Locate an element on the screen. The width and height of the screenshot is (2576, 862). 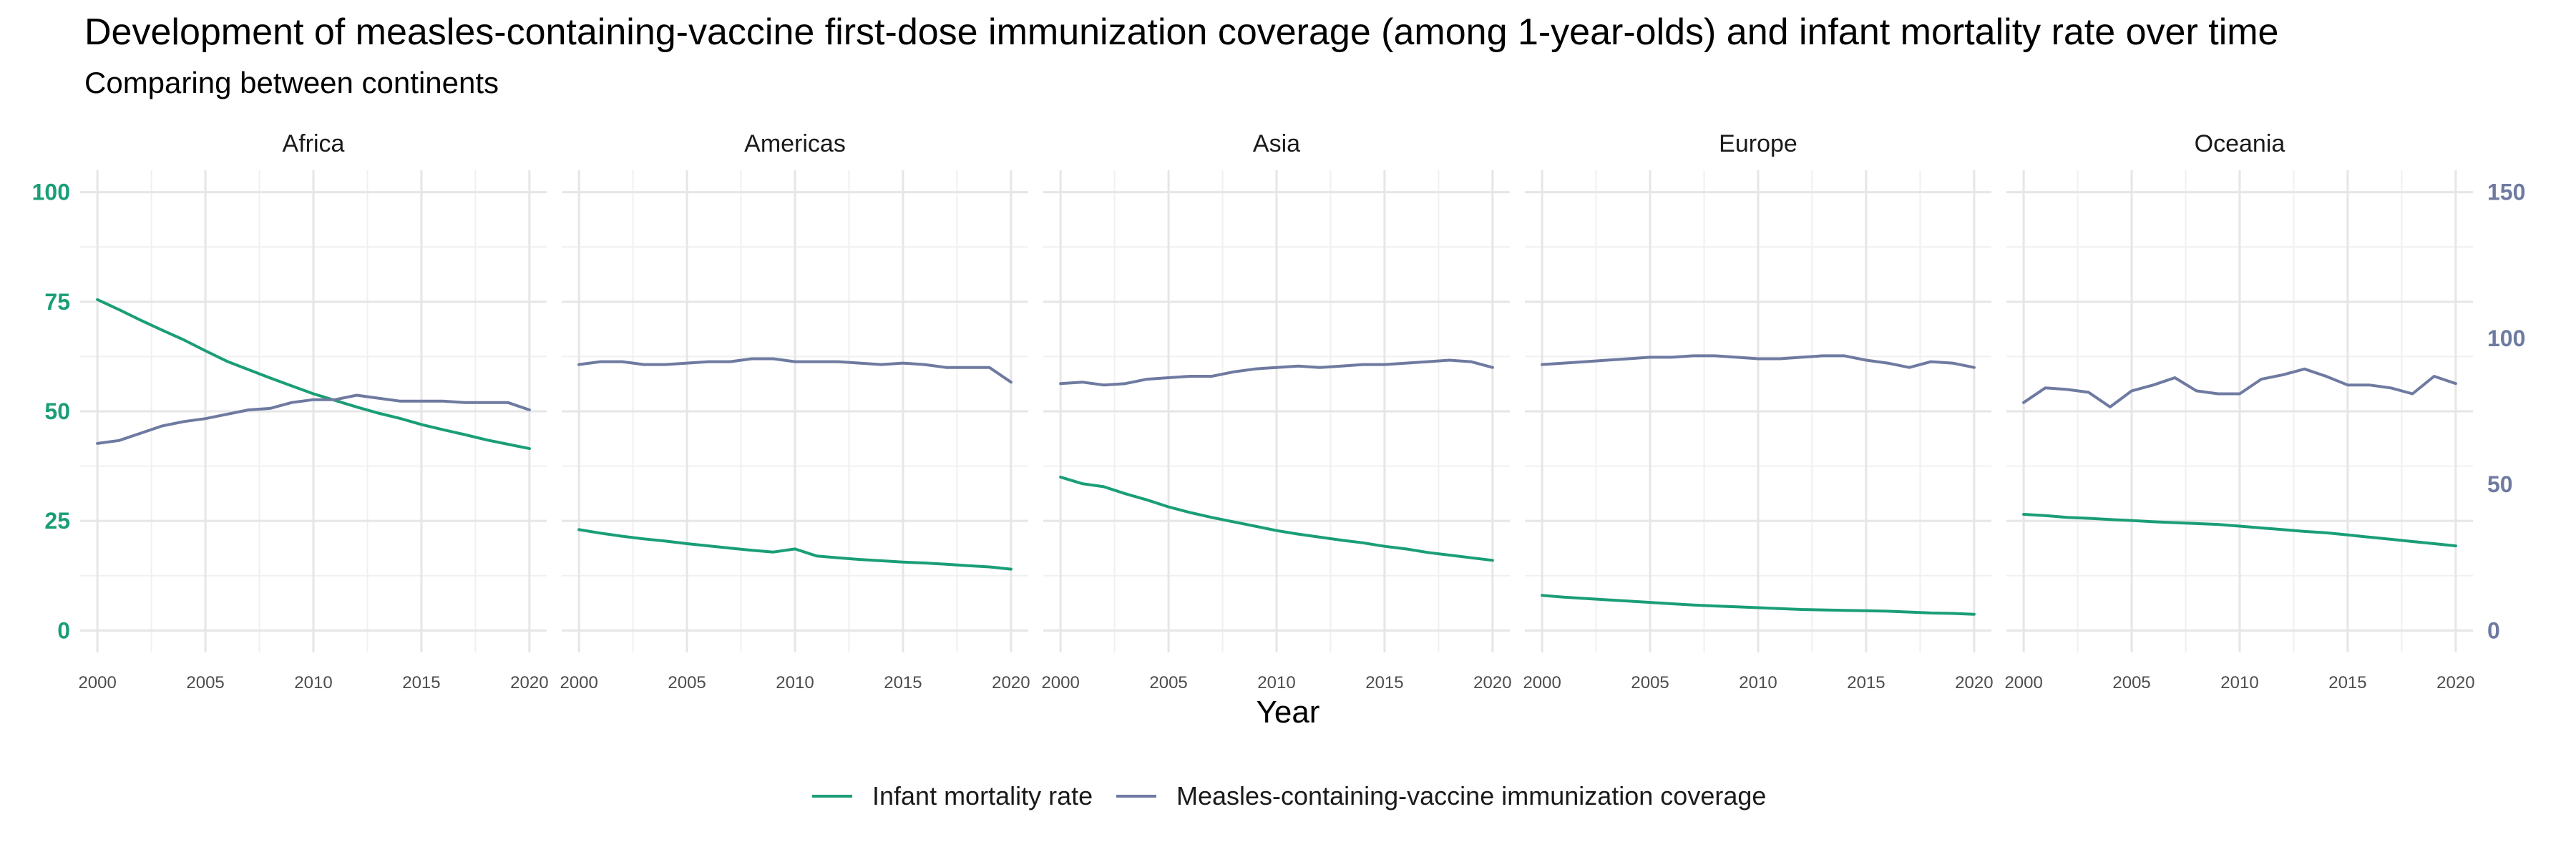
facet-label: Asia is located at coordinates (1276, 144).